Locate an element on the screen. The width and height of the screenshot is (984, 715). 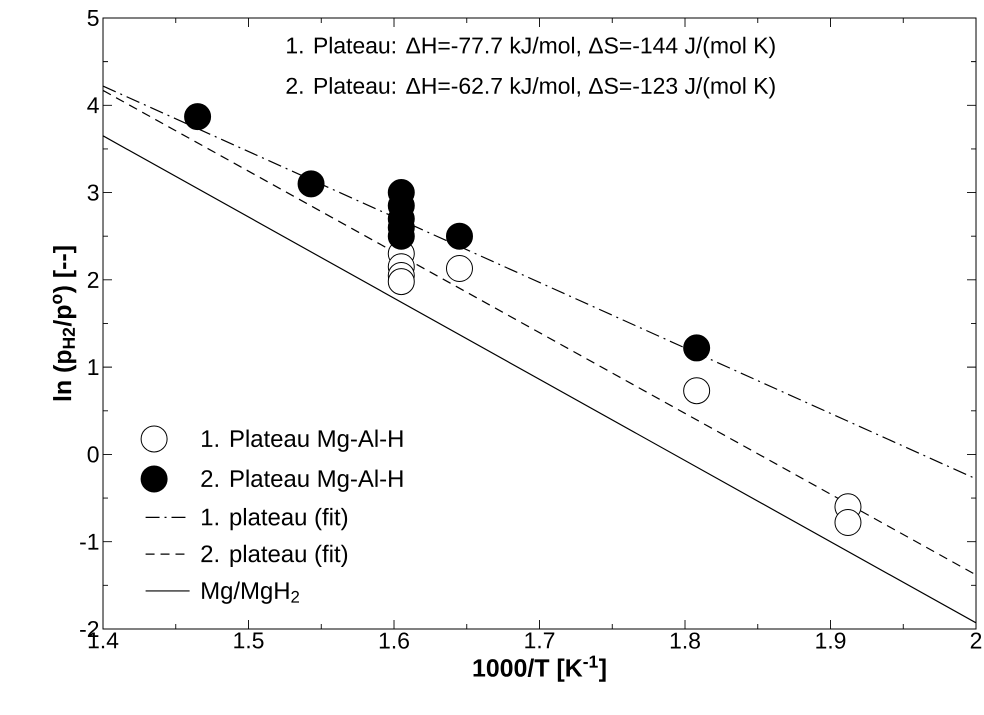
x-tick-label: 1.8 is located at coordinates (685, 640).